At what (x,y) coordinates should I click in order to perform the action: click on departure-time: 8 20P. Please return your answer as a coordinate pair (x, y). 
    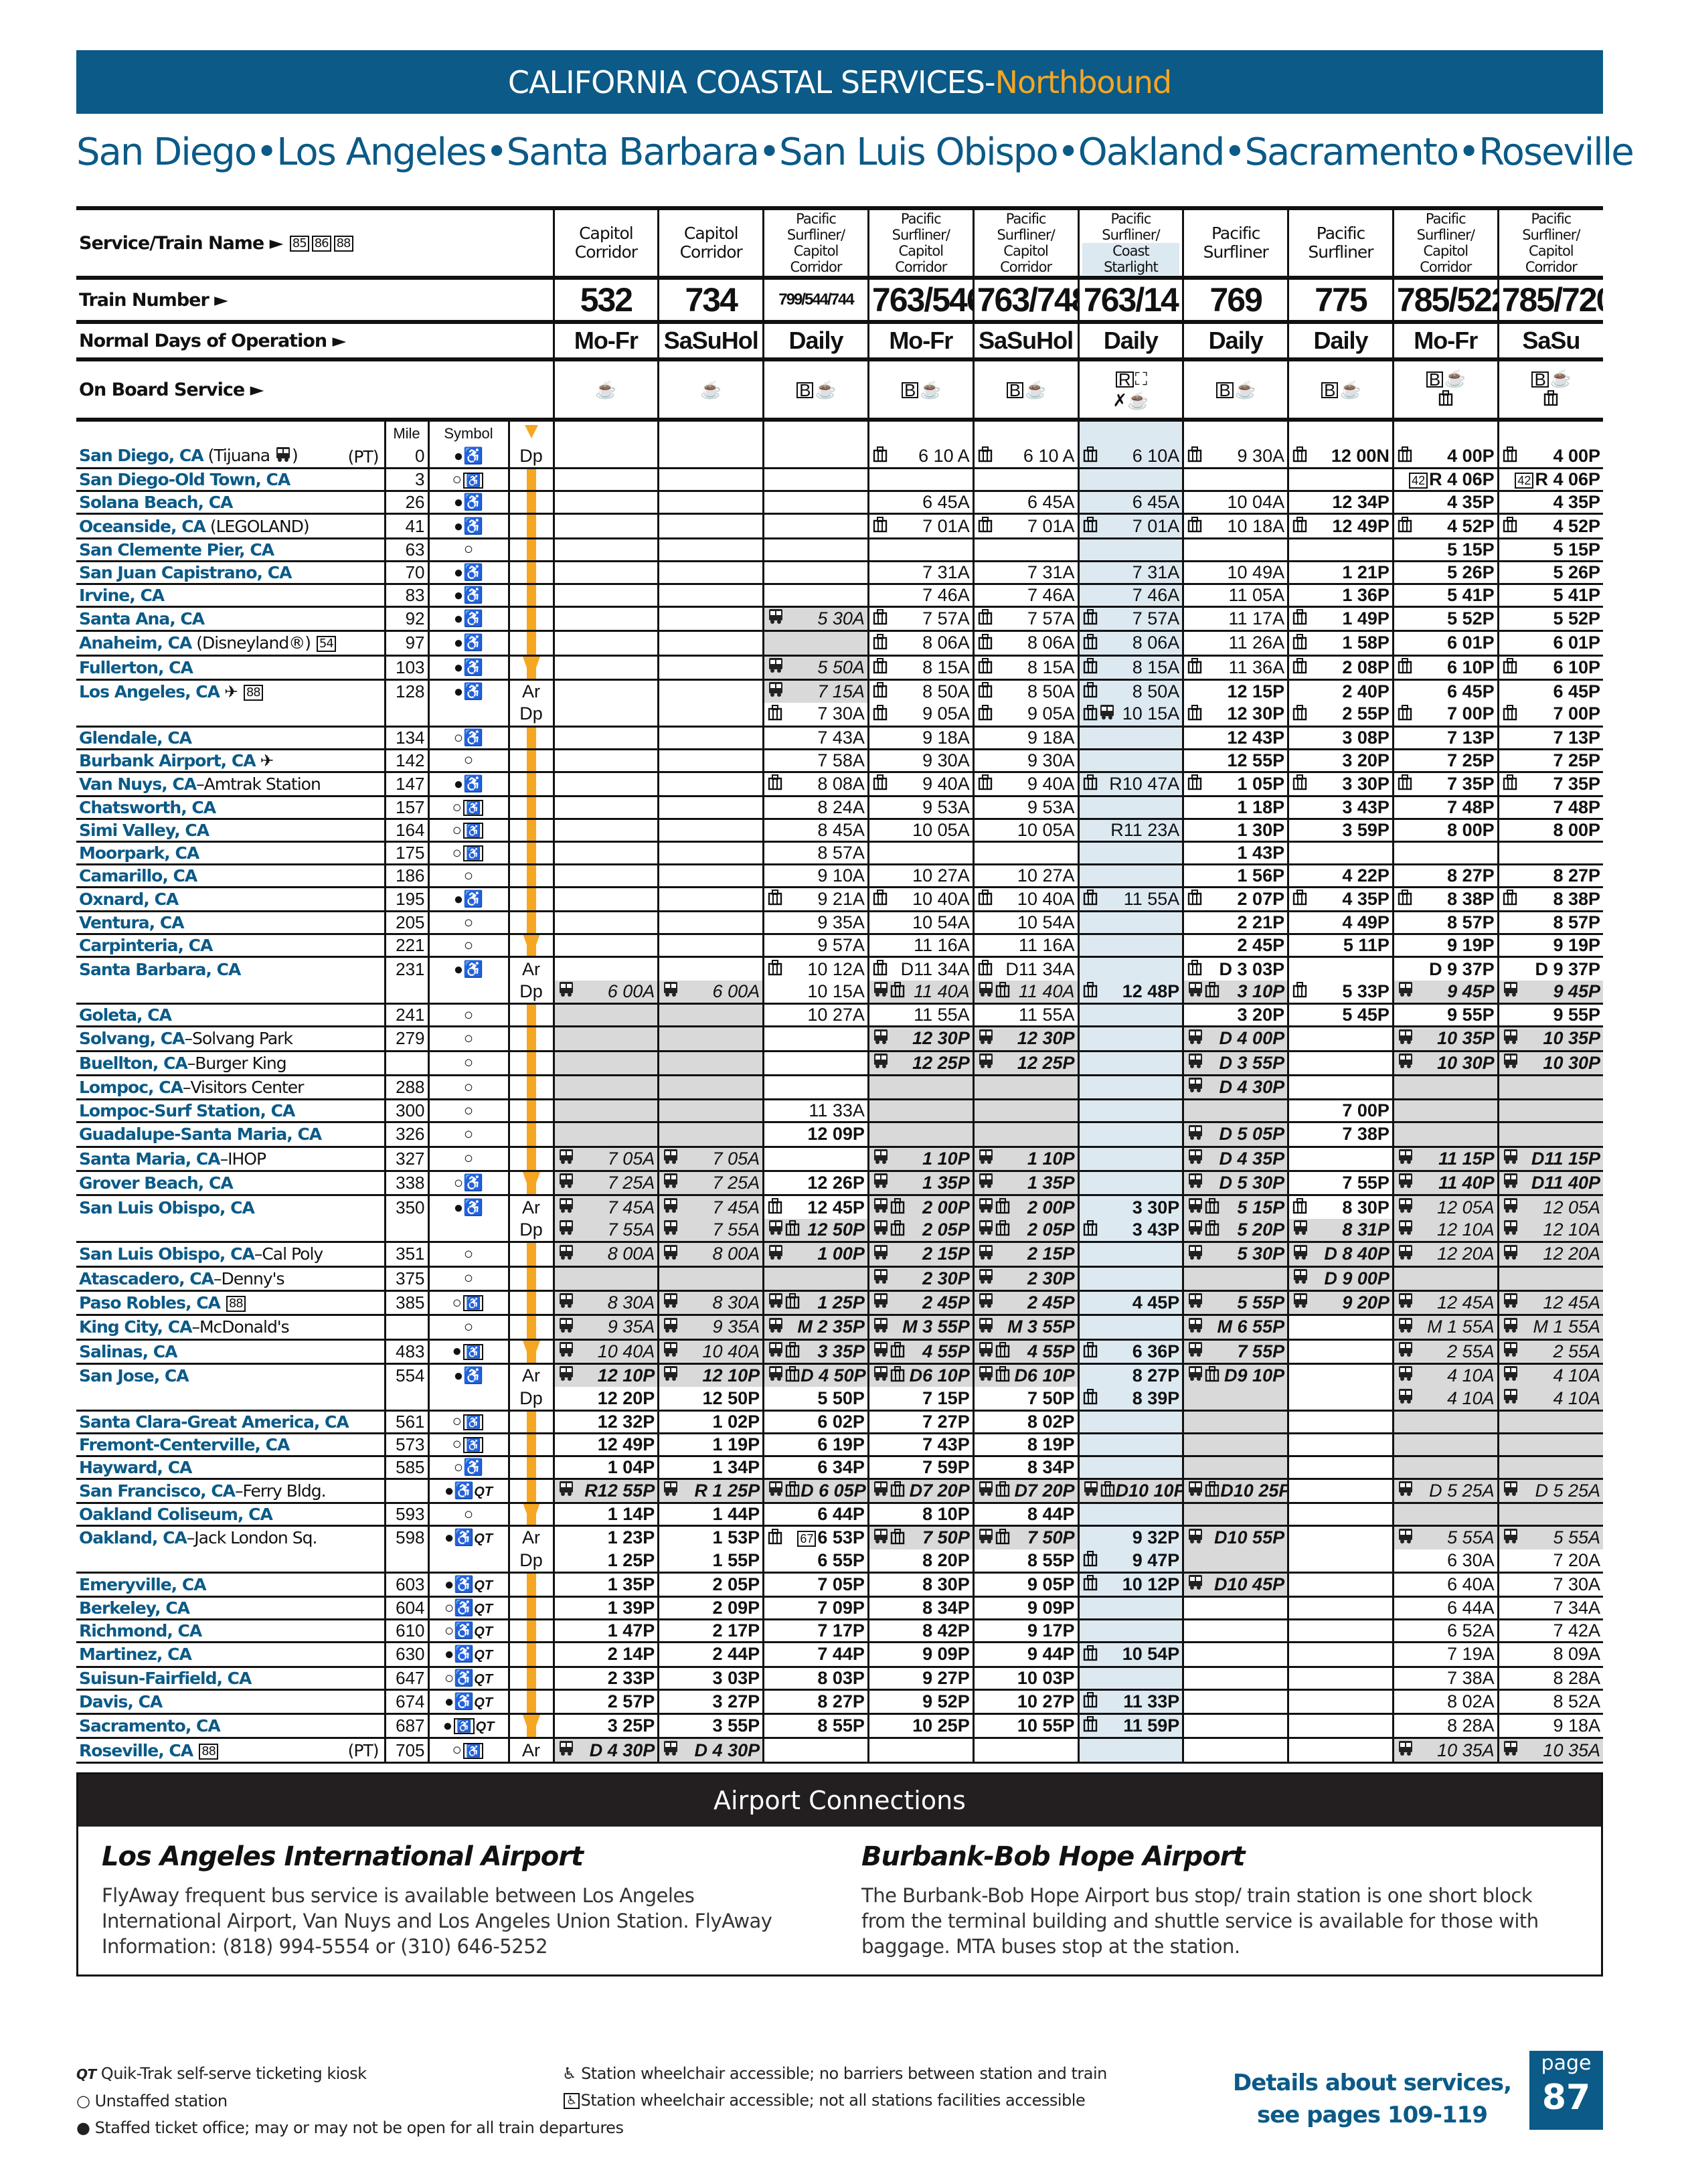
    Looking at the image, I should click on (946, 1559).